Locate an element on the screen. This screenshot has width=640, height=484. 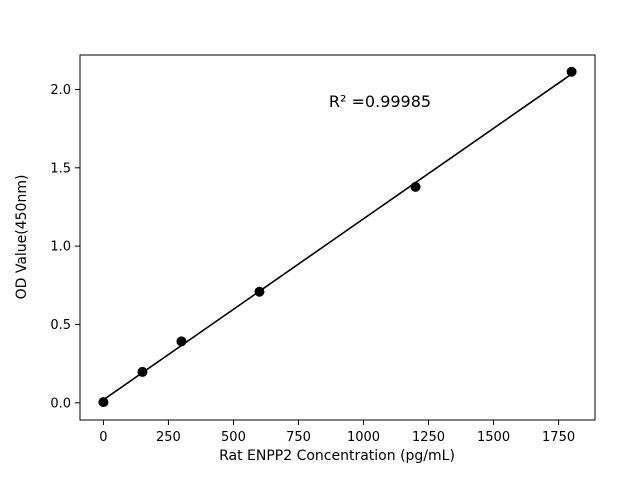
y-axis-tick-label: 2.0 is located at coordinates (60, 90).